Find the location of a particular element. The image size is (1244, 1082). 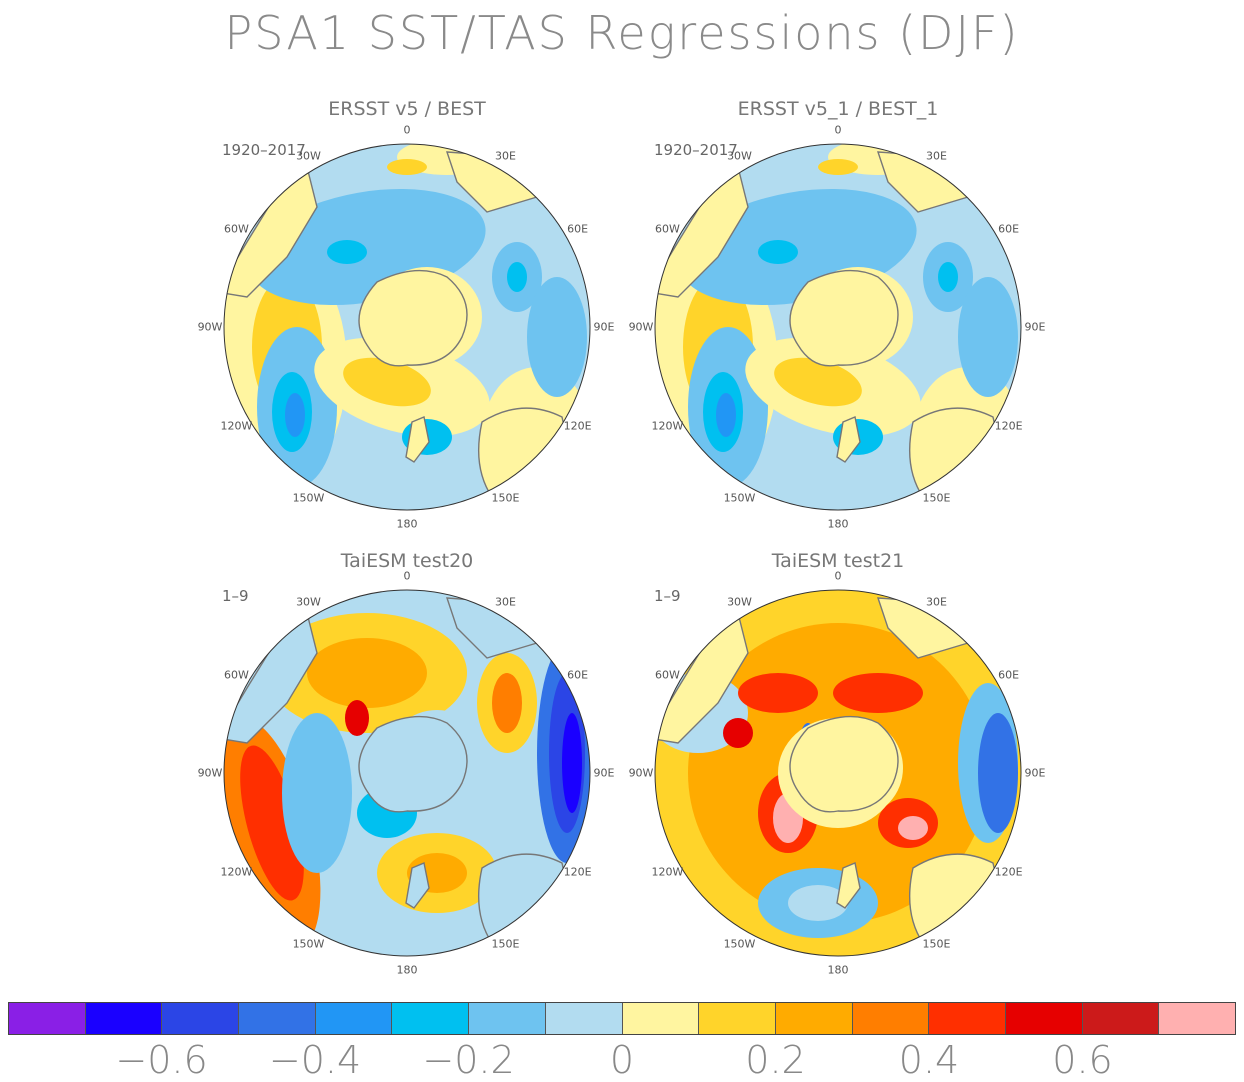

polar-map-ersst-best is located at coordinates (407, 327).